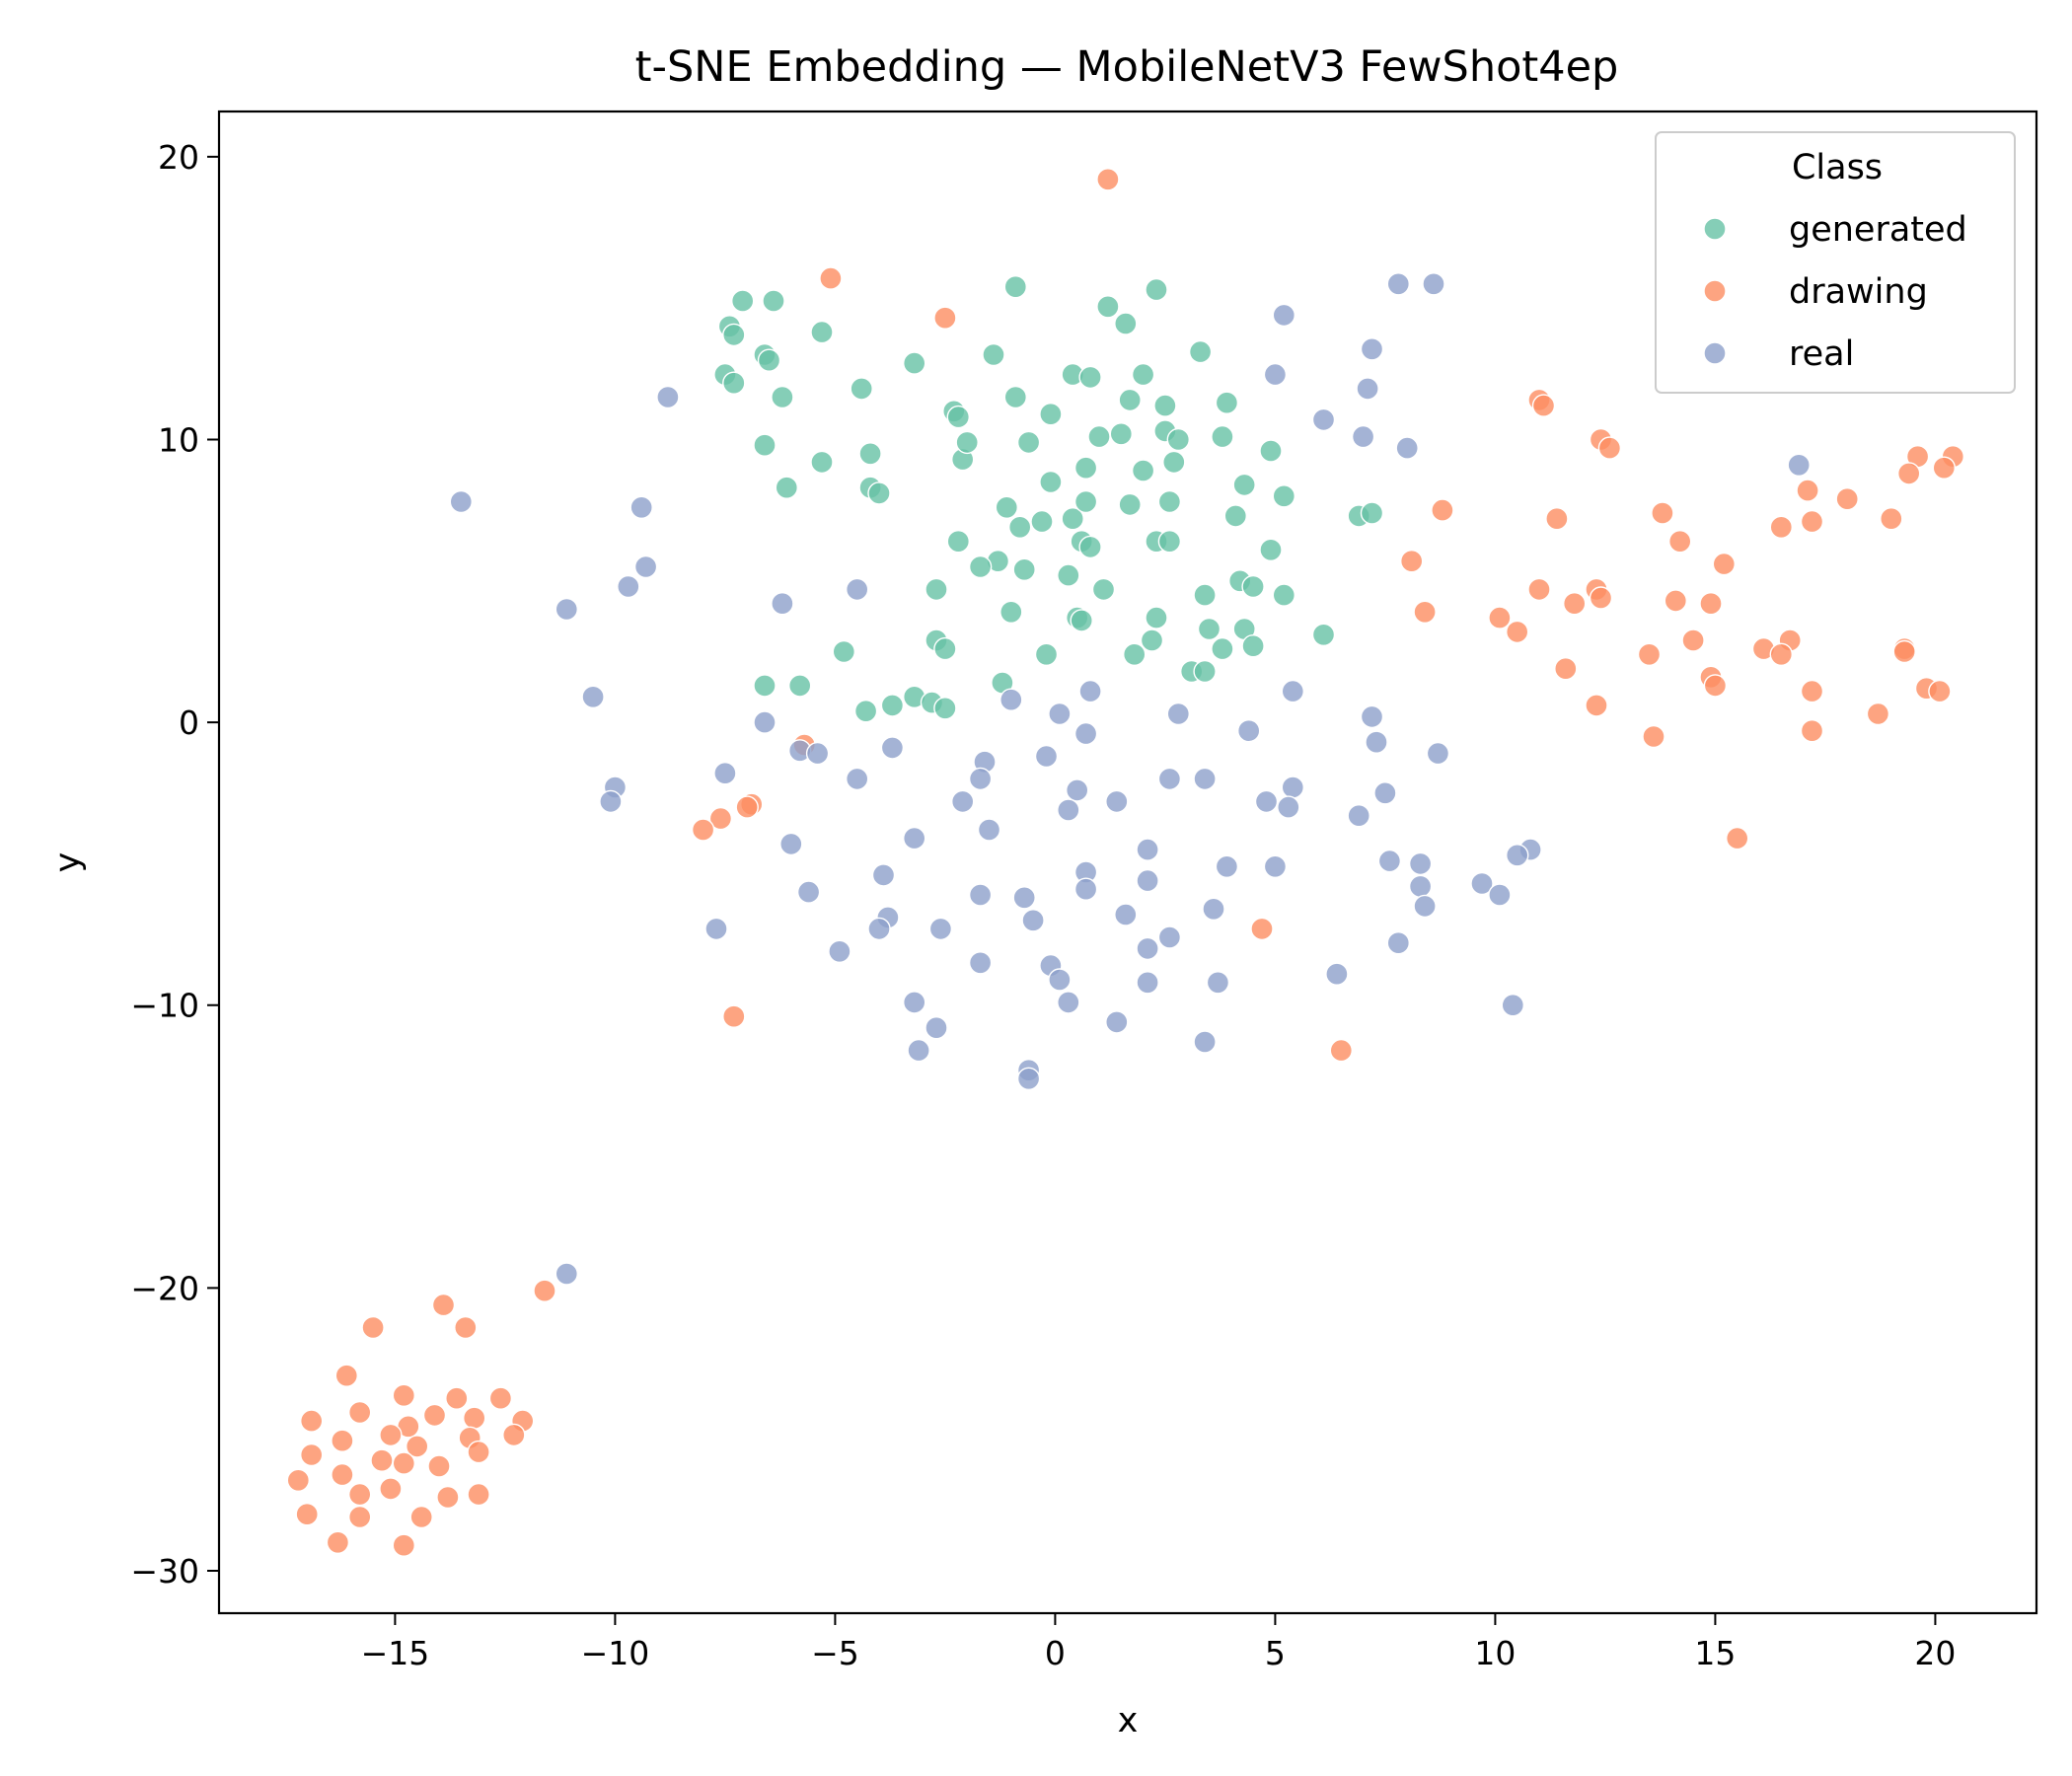 The height and width of the screenshot is (1776, 2072). Describe the element at coordinates (1935, 1653) in the screenshot. I see `x-tick-label: 20` at that location.